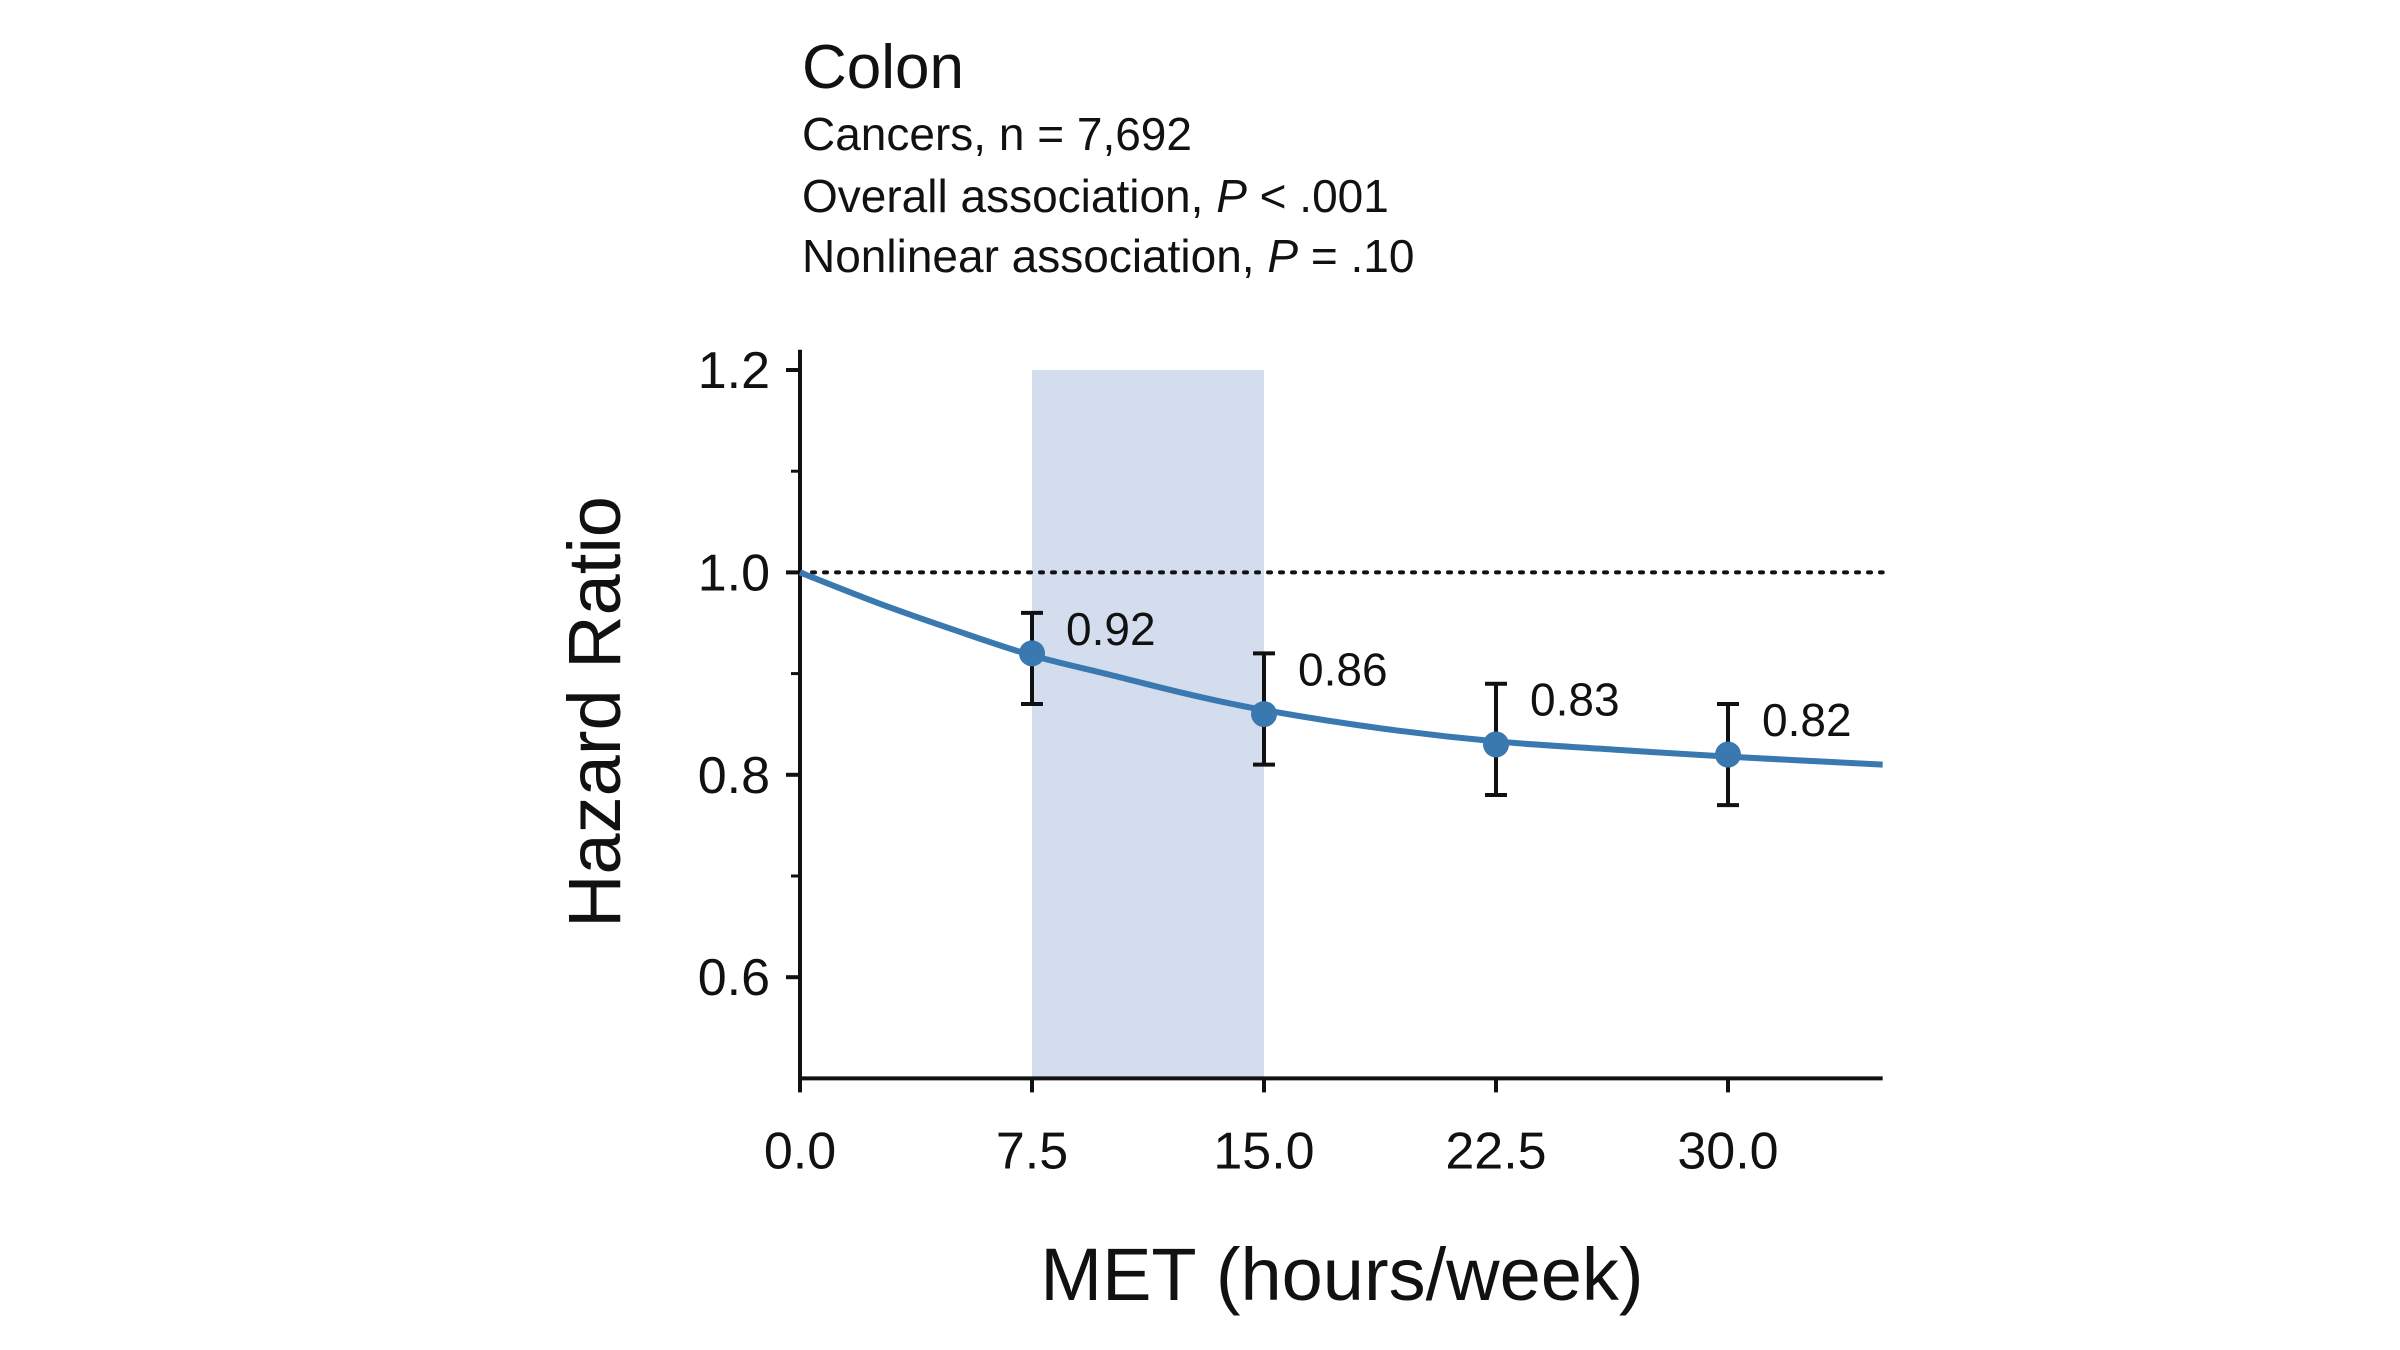  What do you see at coordinates (734, 371) in the screenshot?
I see `y-tick-label: 1.2` at bounding box center [734, 371].